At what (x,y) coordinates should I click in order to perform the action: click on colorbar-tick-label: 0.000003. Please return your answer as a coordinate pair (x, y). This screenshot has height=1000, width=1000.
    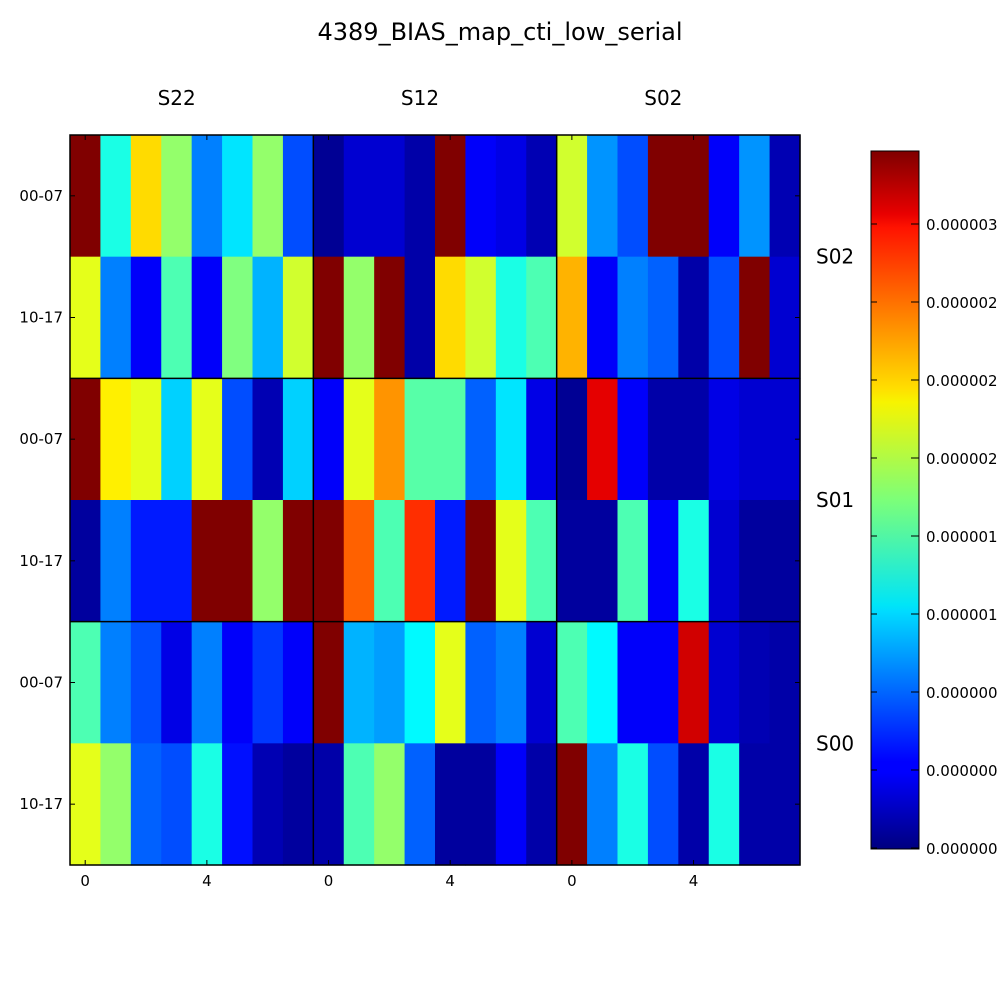
    Looking at the image, I should click on (962, 225).